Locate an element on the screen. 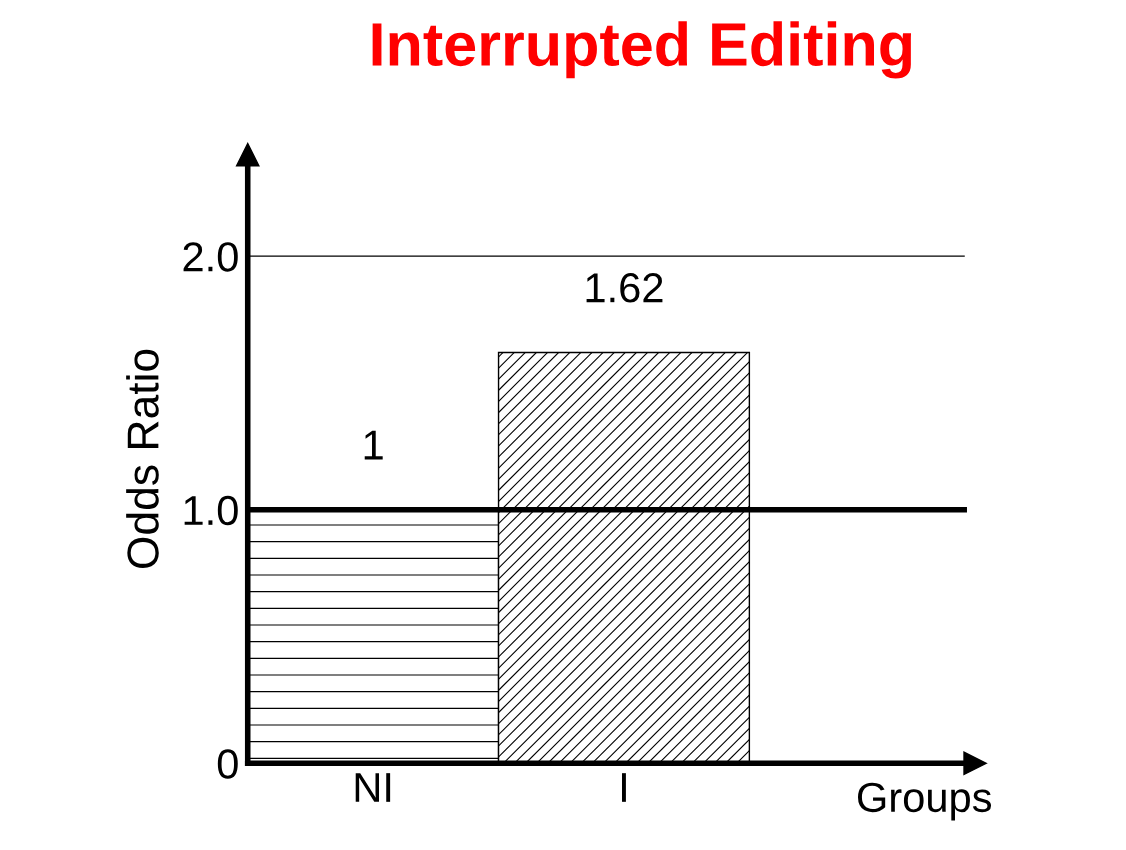 This screenshot has height=850, width=1126. y-tick-label: 0 is located at coordinates (227, 764).